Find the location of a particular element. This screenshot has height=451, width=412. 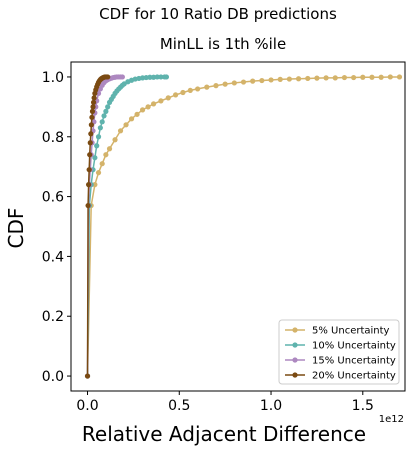

legend-item: 5% Uncertainty is located at coordinates (337, 331).